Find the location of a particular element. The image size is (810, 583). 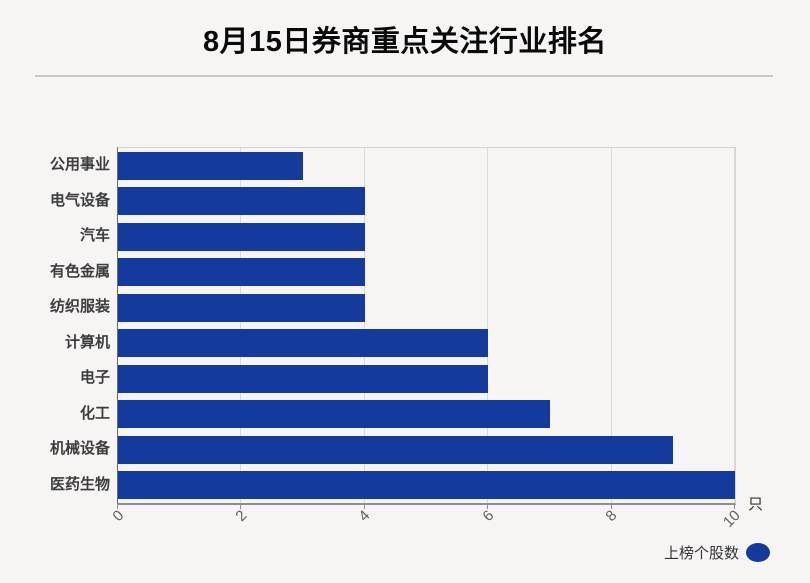

category-label: 公用事业 is located at coordinates (79, 164).